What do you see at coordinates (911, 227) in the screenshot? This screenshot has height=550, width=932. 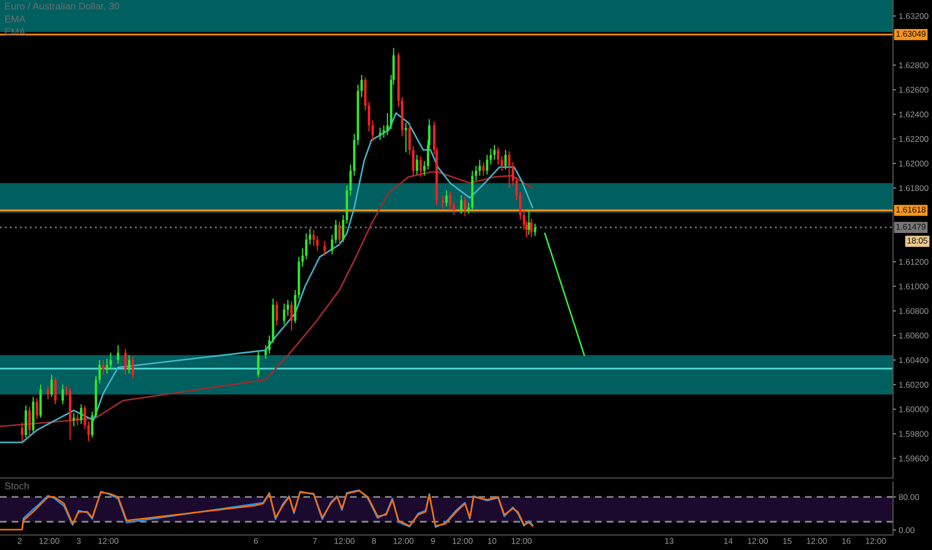 I see `ref-line-label: 1.61479` at bounding box center [911, 227].